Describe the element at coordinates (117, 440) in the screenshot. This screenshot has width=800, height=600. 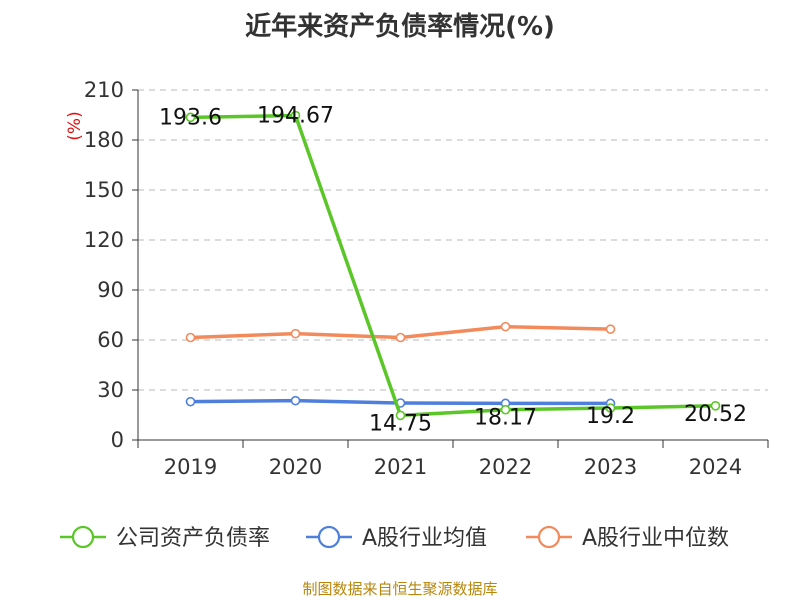
I see `y-tick-label: 0` at that location.